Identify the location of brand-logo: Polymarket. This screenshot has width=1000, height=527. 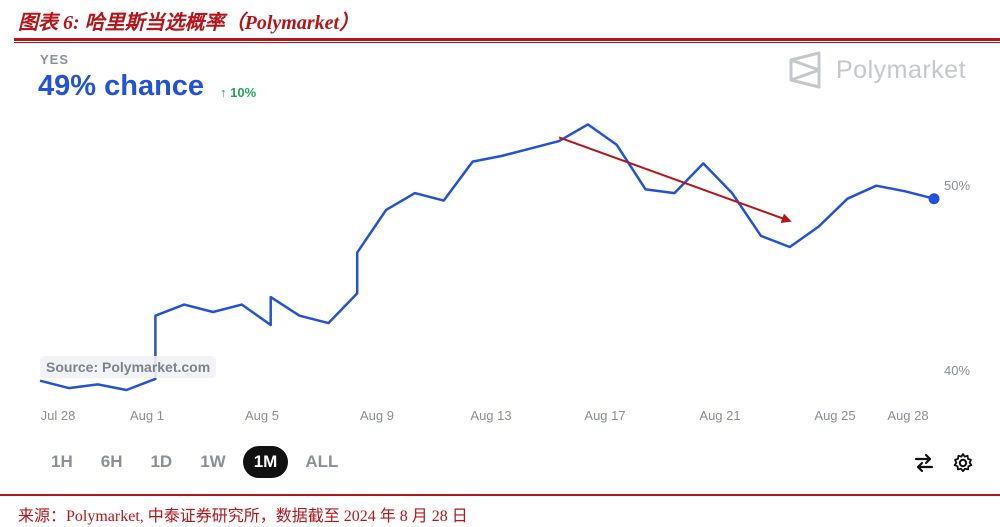
(877, 70).